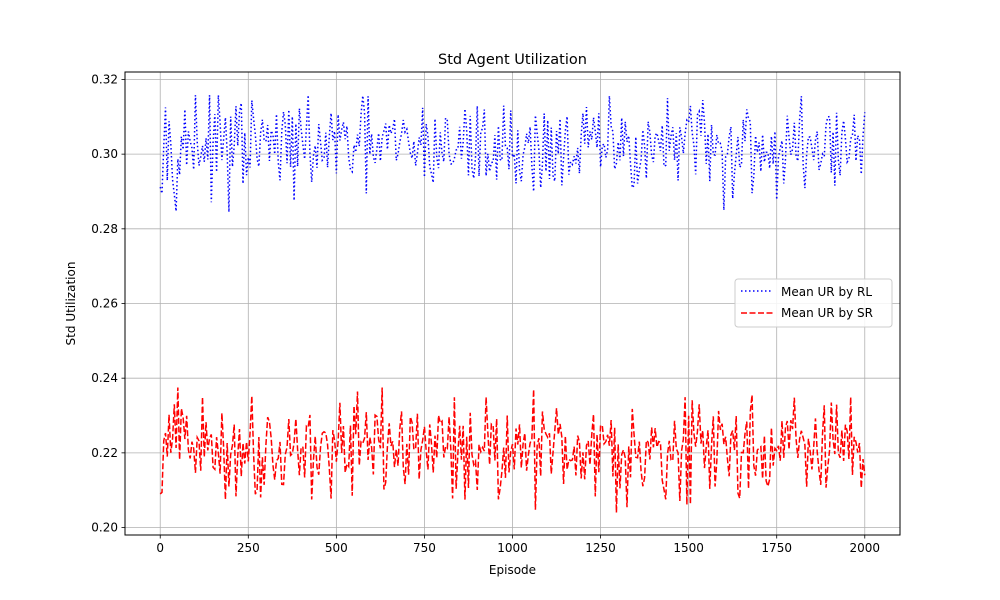 The image size is (1000, 600). I want to click on chart-title: Std Agent Utilization, so click(512, 60).